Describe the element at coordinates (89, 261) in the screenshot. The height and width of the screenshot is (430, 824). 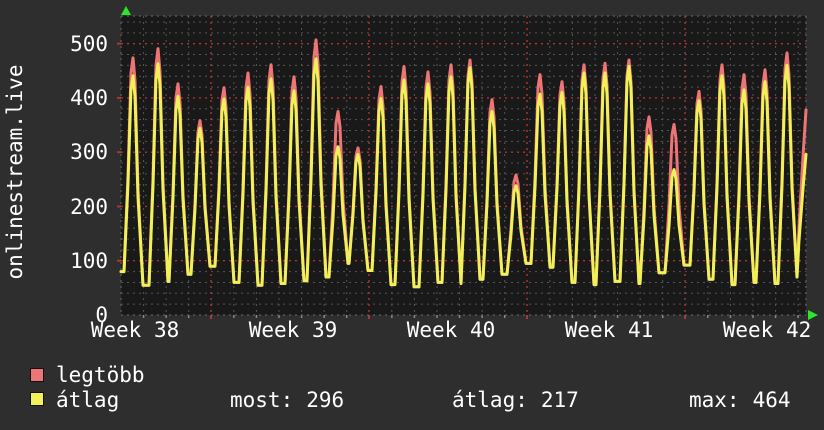
I see `y-tick-label: 100` at that location.